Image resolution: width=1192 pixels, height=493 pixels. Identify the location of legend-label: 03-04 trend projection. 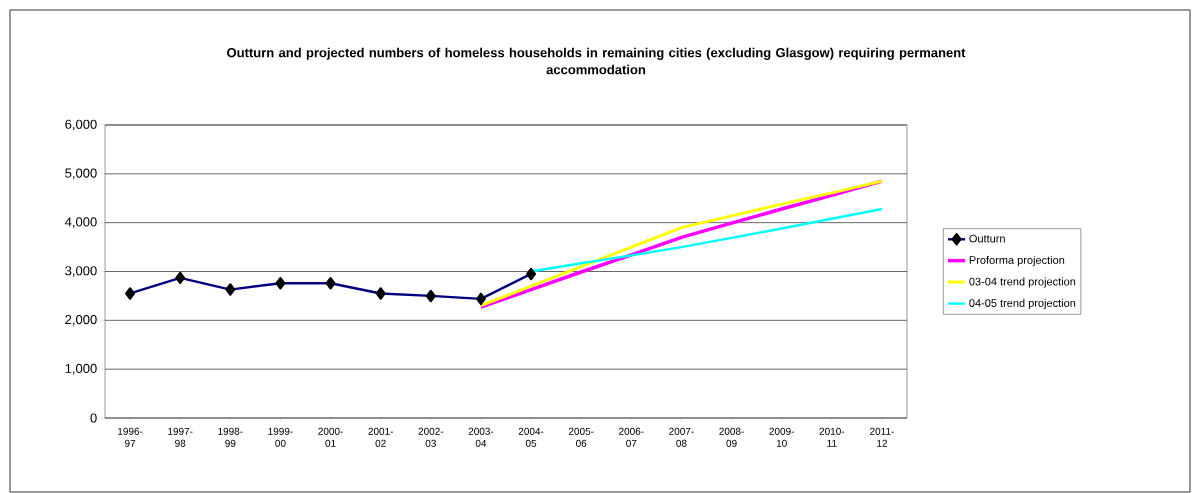
(1022, 282).